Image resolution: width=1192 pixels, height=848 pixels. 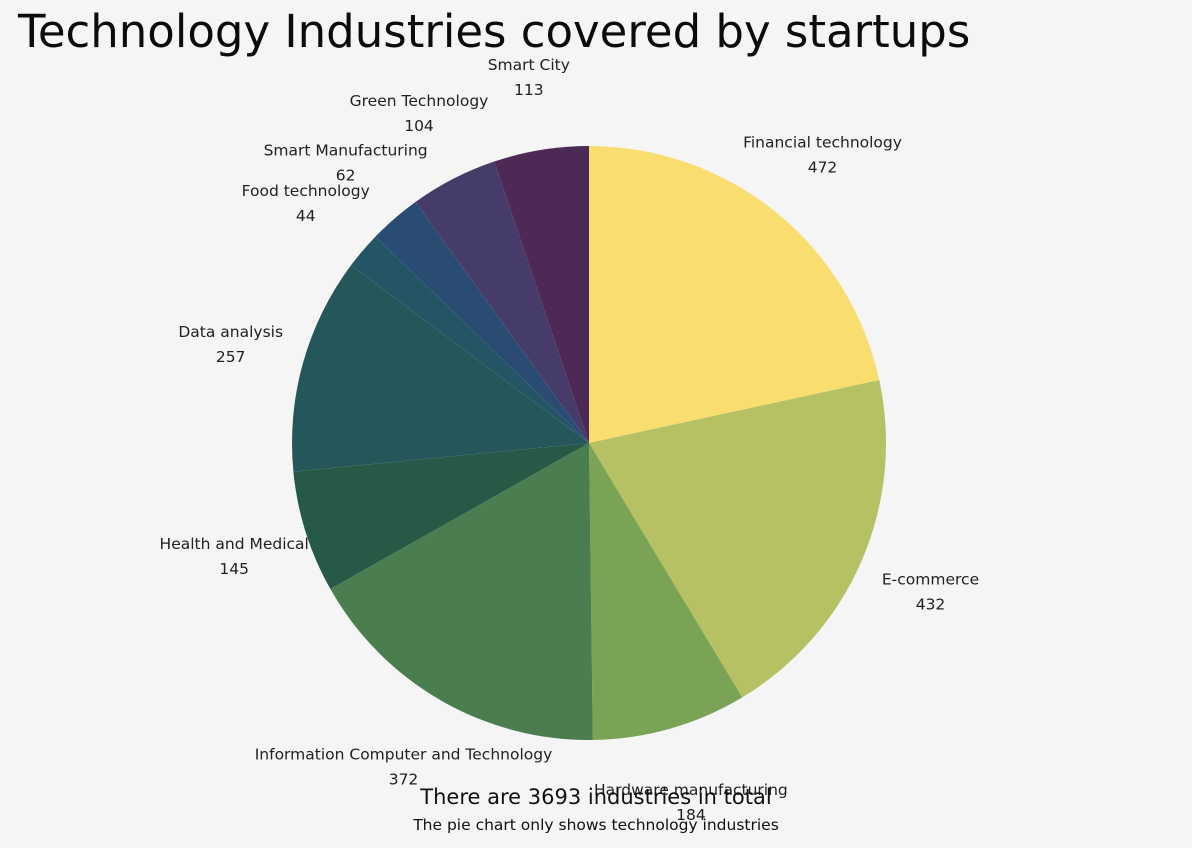 What do you see at coordinates (691, 815) in the screenshot?
I see `slice-value-hardware-manufacturing: 184` at bounding box center [691, 815].